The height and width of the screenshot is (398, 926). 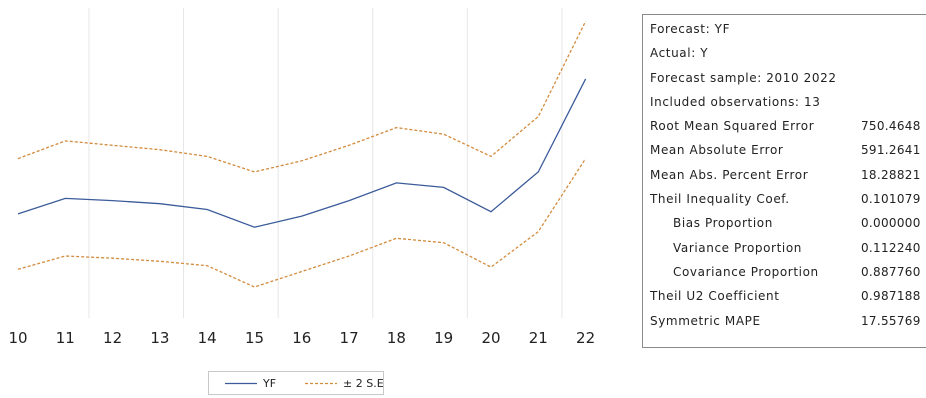 What do you see at coordinates (207, 338) in the screenshot?
I see `x-tick-label: 14` at bounding box center [207, 338].